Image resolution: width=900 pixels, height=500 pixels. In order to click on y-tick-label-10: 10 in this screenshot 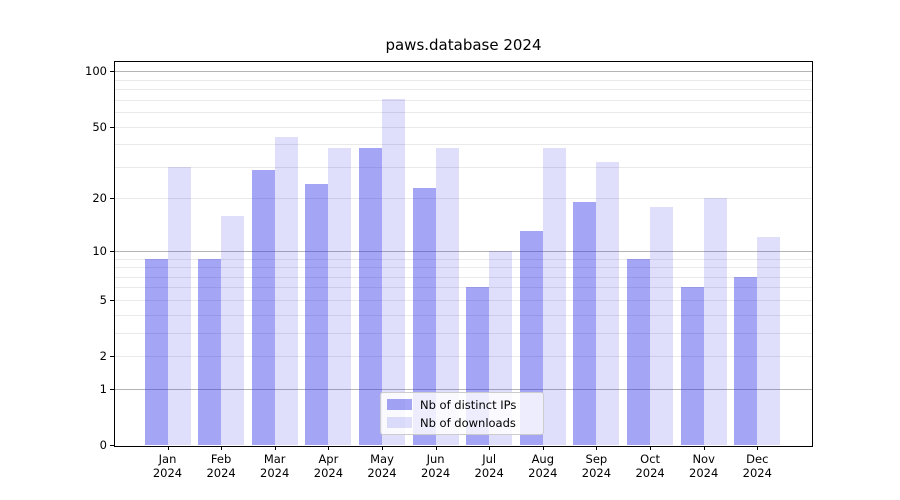, I will do `click(99, 250)`.